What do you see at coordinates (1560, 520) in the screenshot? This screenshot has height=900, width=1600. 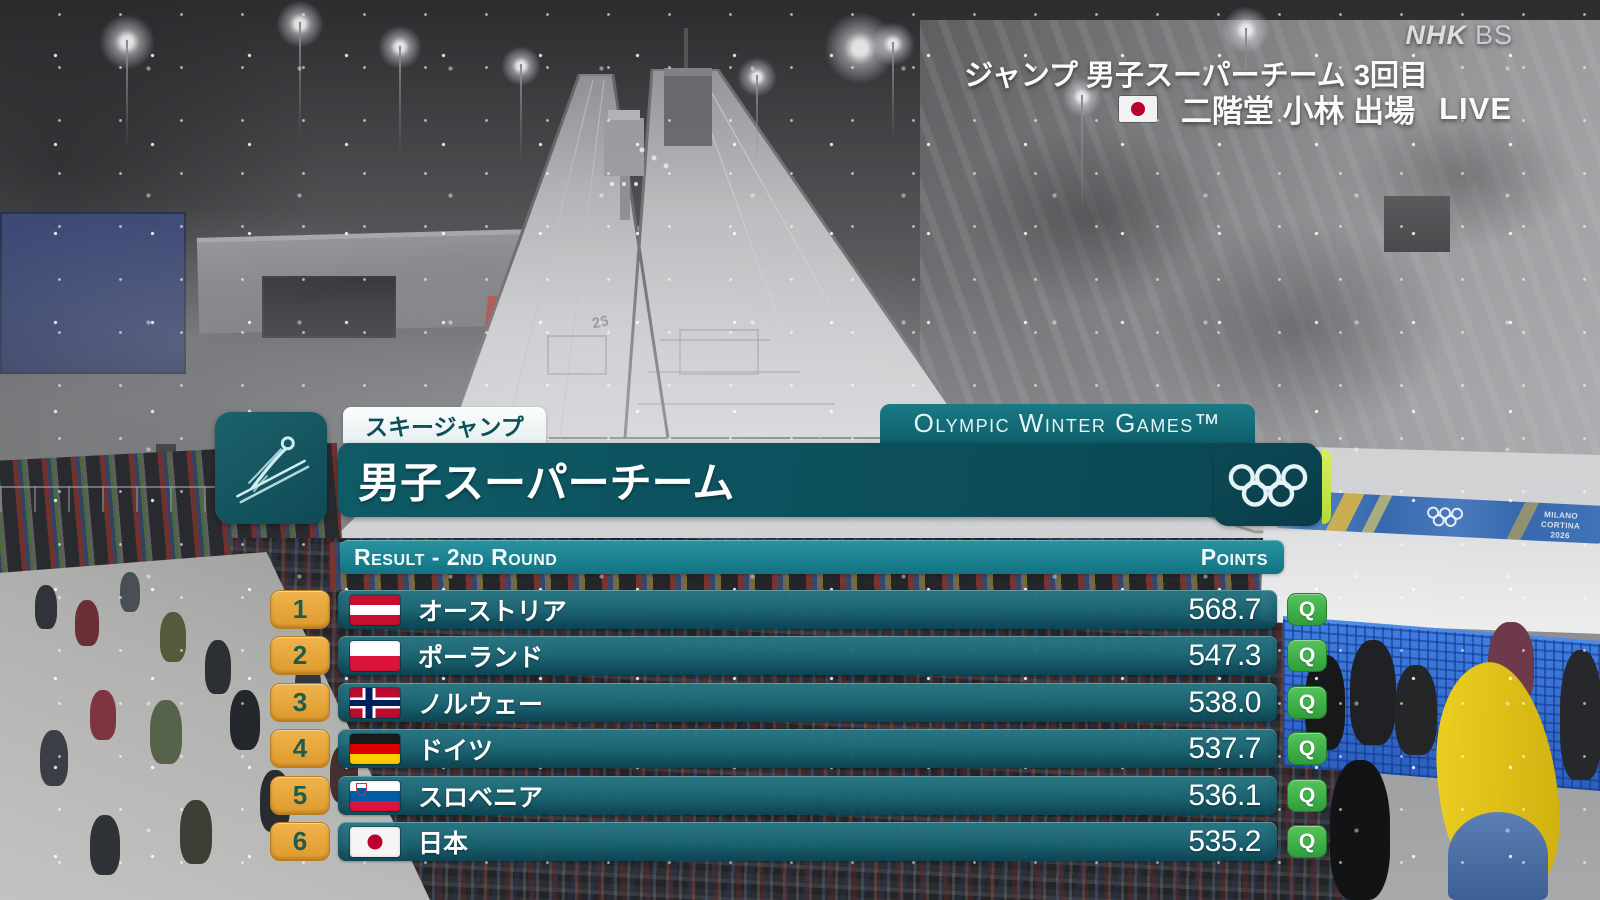 I see `banner-line1: MILANO CORTINA` at bounding box center [1560, 520].